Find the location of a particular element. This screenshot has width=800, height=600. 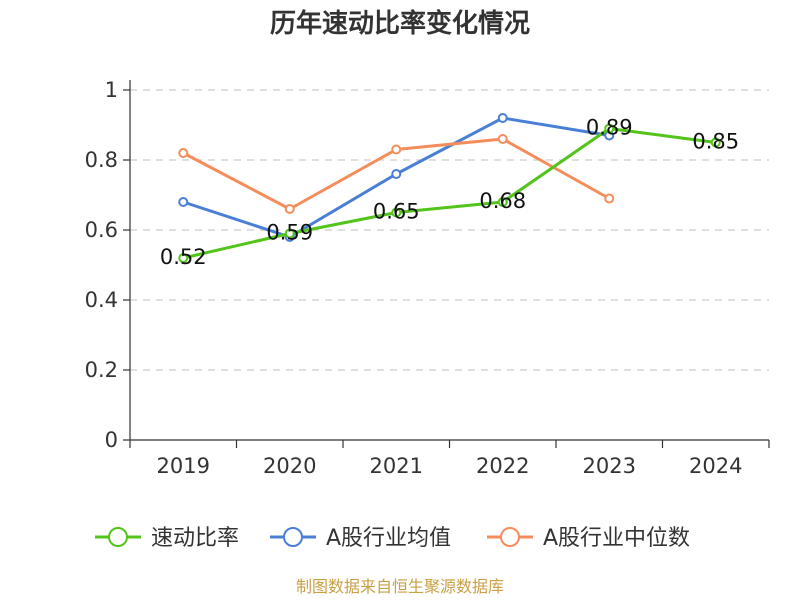

y-tick-label: 0.8 is located at coordinates (101, 160).